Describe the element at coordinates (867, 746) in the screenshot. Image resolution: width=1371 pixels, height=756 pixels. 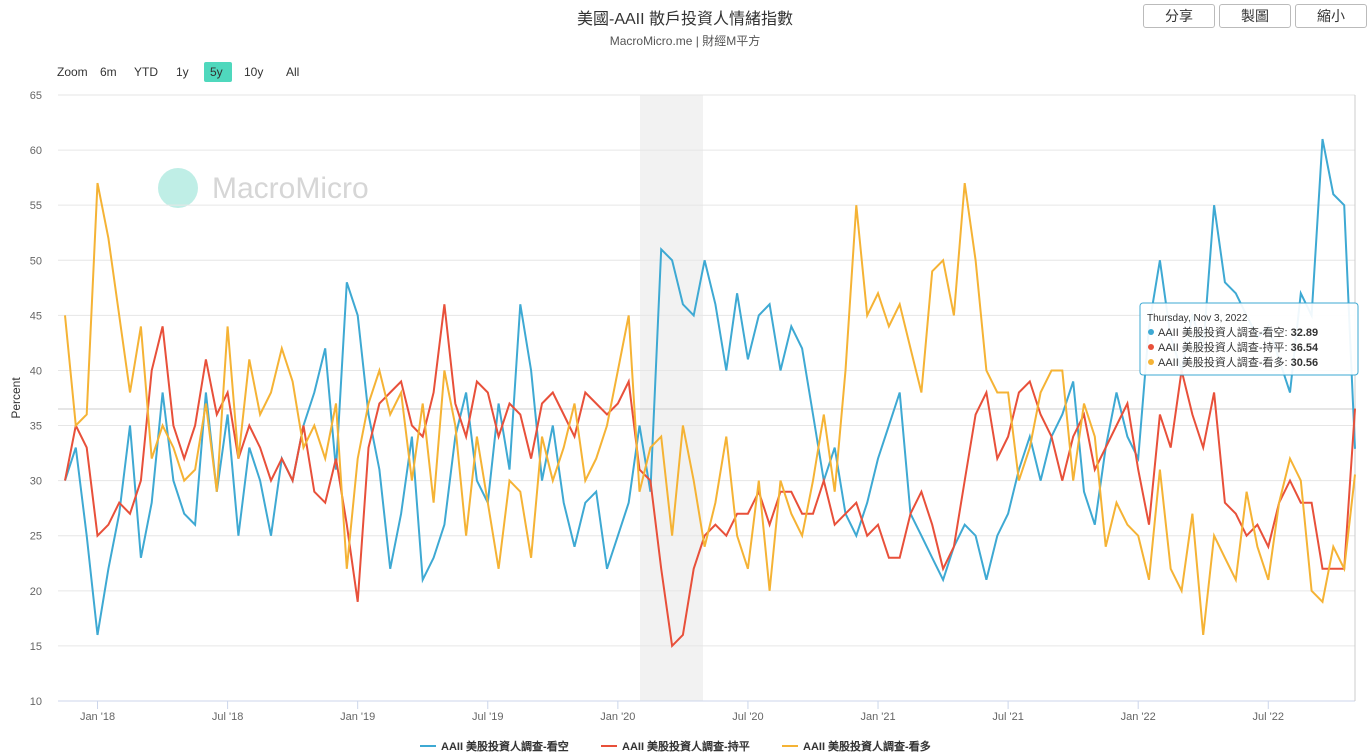
I see `legend-label: AAII 美股投資人調查-看多` at that location.